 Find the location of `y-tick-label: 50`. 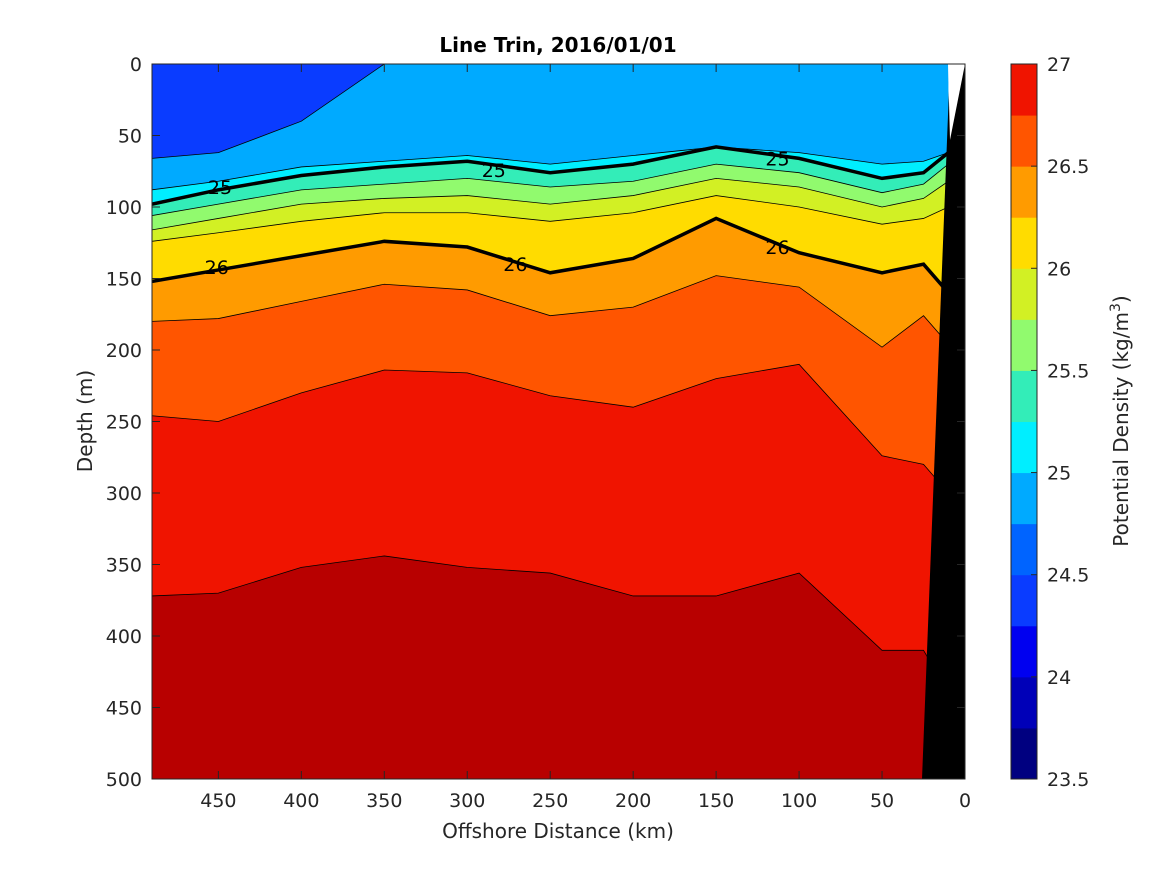

y-tick-label: 50 is located at coordinates (130, 137).